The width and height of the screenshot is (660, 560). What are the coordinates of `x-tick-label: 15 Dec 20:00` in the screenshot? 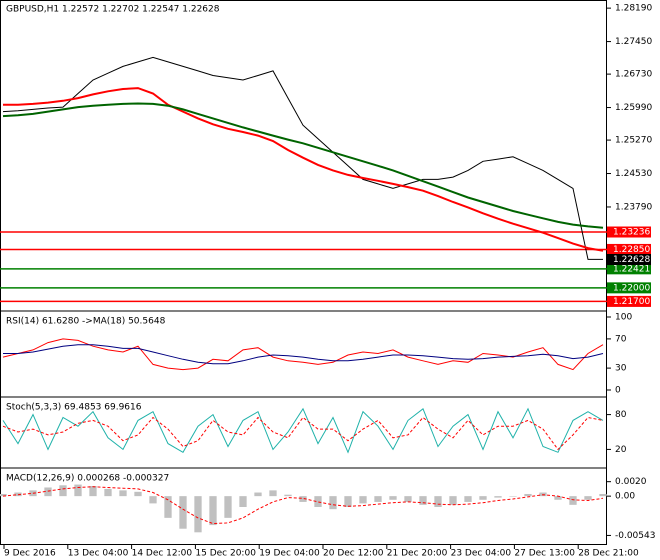 It's located at (225, 554).